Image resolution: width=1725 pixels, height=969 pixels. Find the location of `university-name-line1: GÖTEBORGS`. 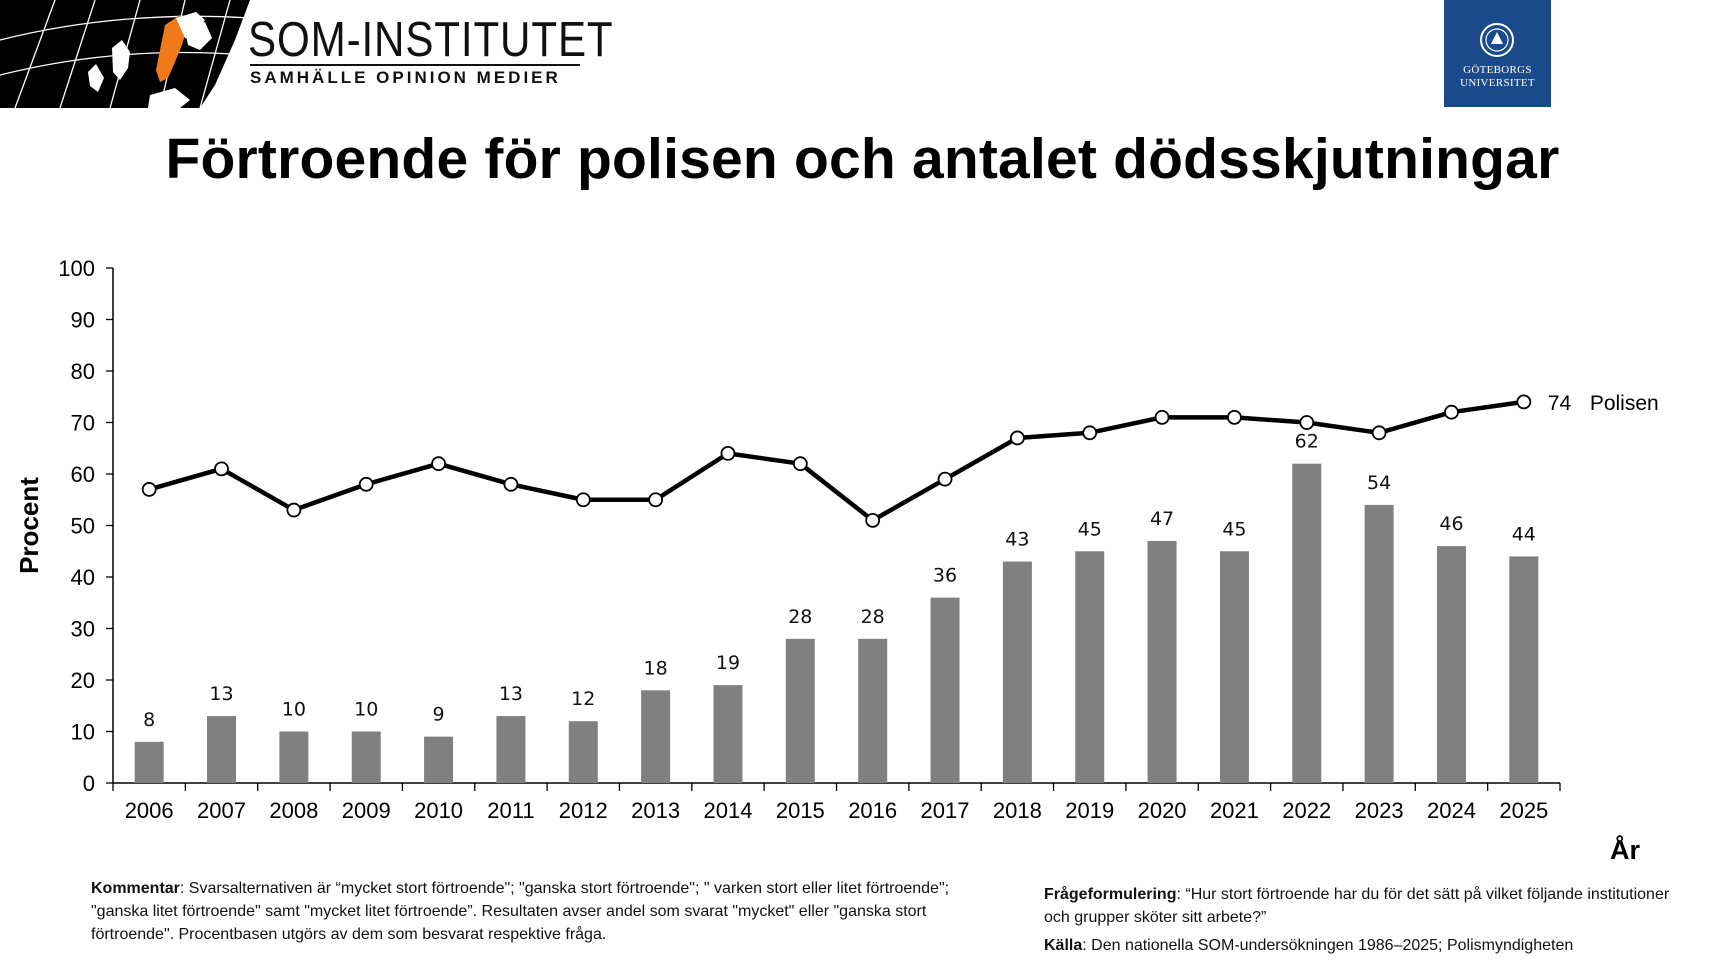

university-name-line1: GÖTEBORGS is located at coordinates (1497, 70).